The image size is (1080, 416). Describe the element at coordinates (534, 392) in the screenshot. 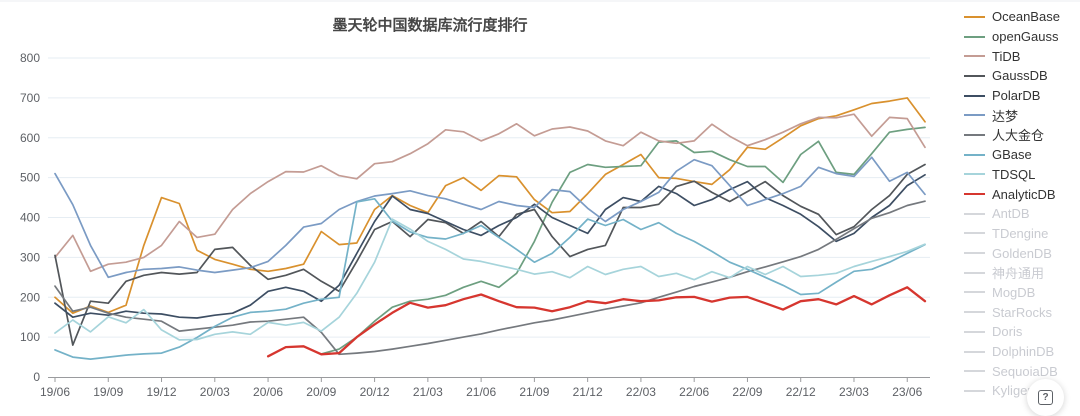

I see `x-axis-label: 21/09` at that location.